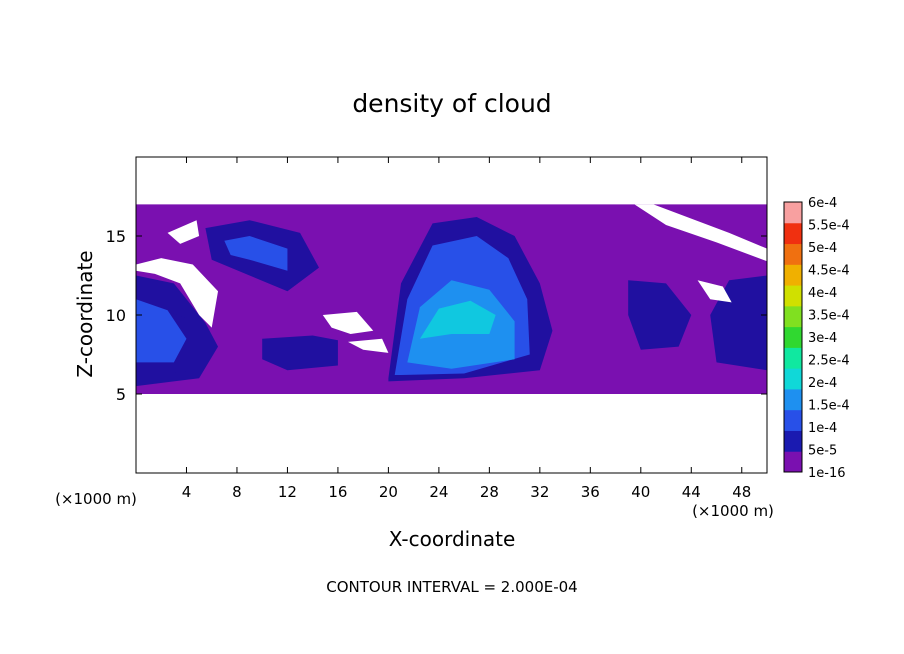  I want to click on contour-region-gap-mid, so click(348, 322).